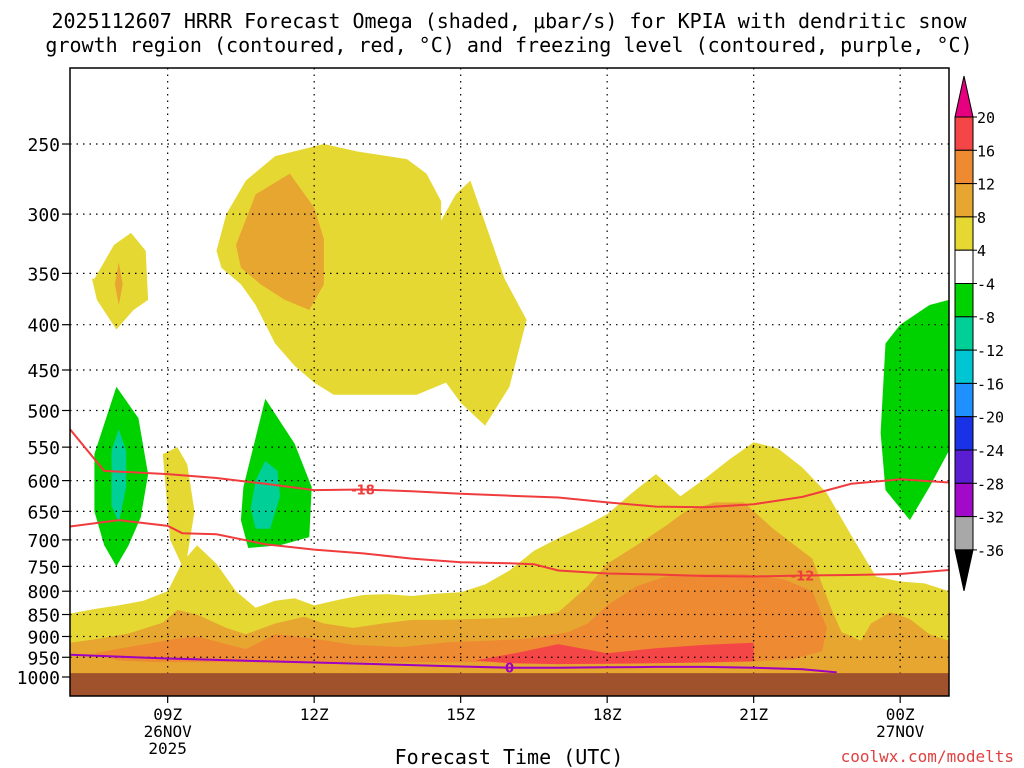 This screenshot has height=768, width=1024. Describe the element at coordinates (314, 714) in the screenshot. I see `x-tick-label-12Z: 12Z` at that location.